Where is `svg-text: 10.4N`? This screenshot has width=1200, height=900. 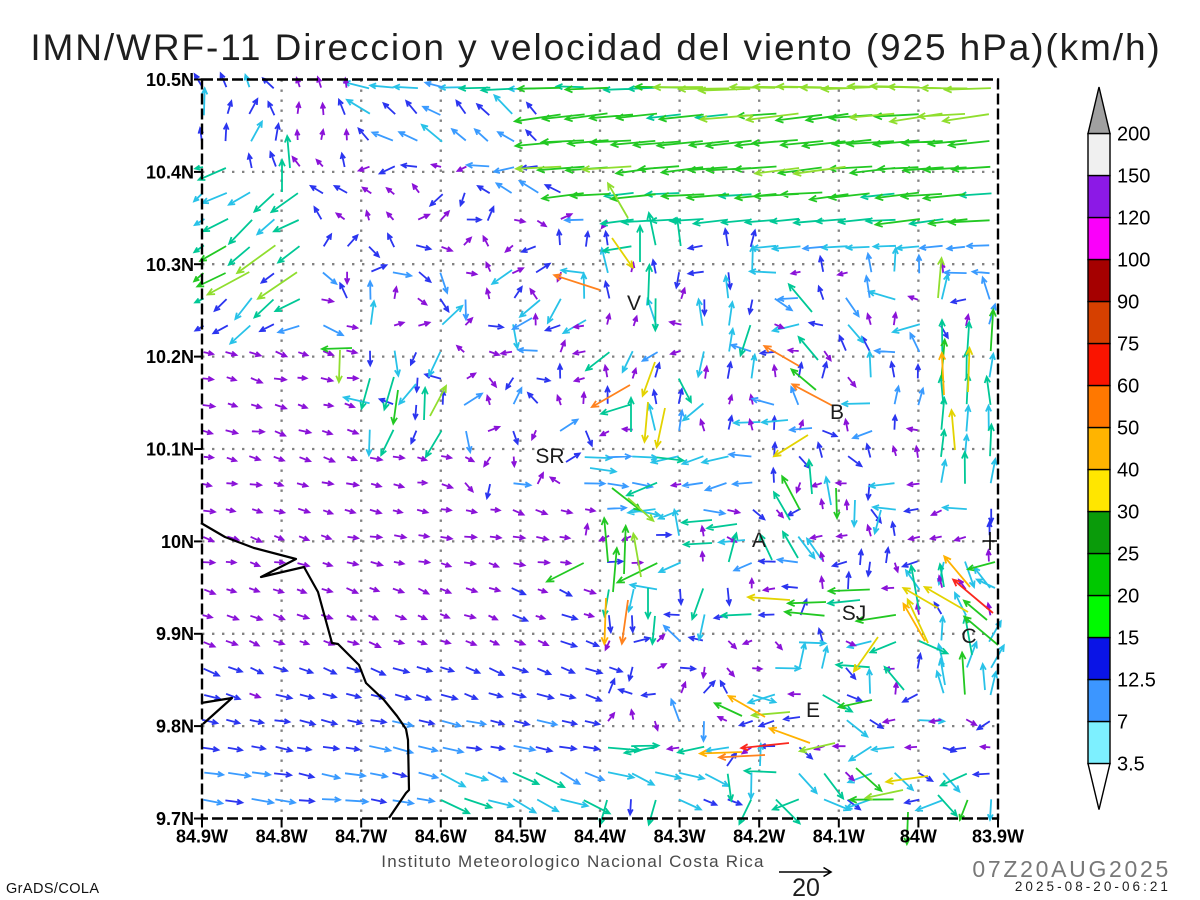
svg-text: 10.4N is located at coordinates (170, 172).